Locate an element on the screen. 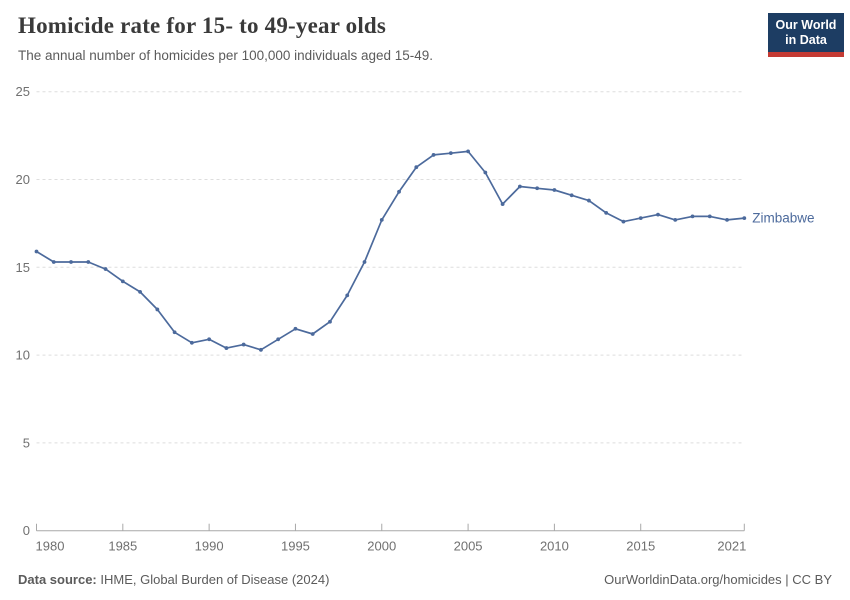  y-tick-label: 0 is located at coordinates (26, 530).